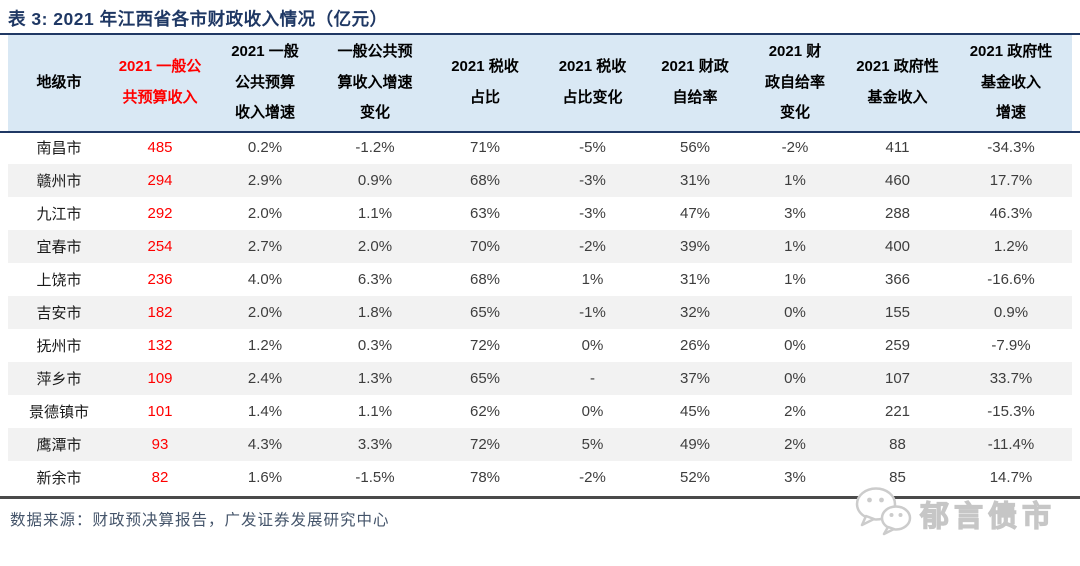 The image size is (1080, 566). What do you see at coordinates (1011, 477) in the screenshot?
I see `cell-fund-growth: 14.7%` at bounding box center [1011, 477].